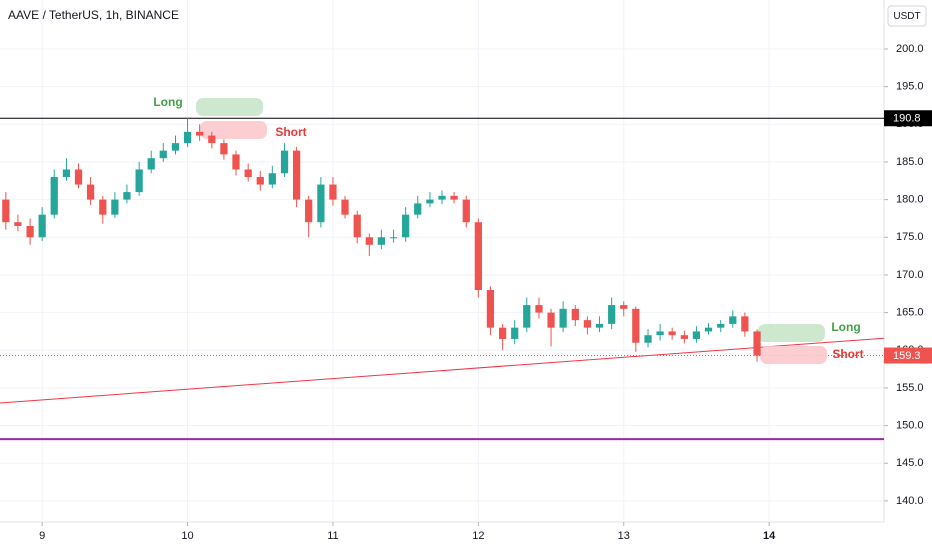 This screenshot has width=932, height=550. I want to click on chart-title: AAVE / TetherUS, 1h, BINANCE, so click(93, 15).